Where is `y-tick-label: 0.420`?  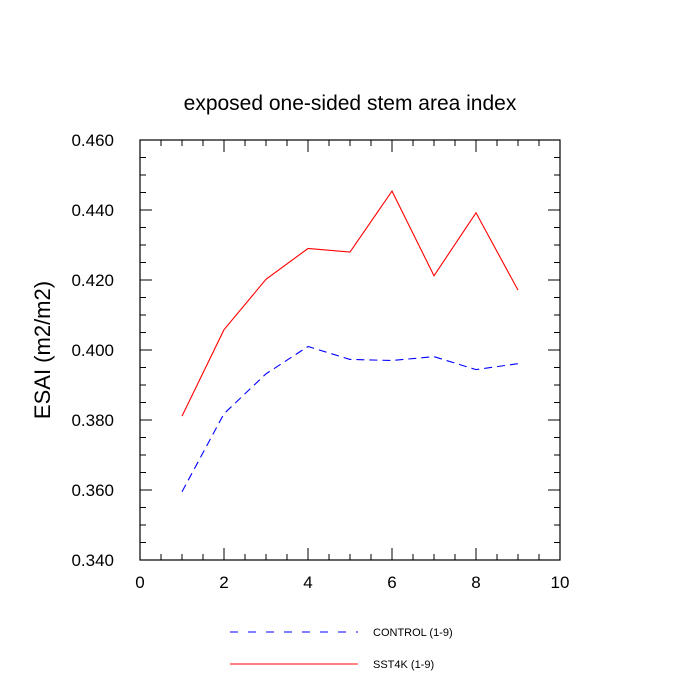
y-tick-label: 0.420 is located at coordinates (92, 280).